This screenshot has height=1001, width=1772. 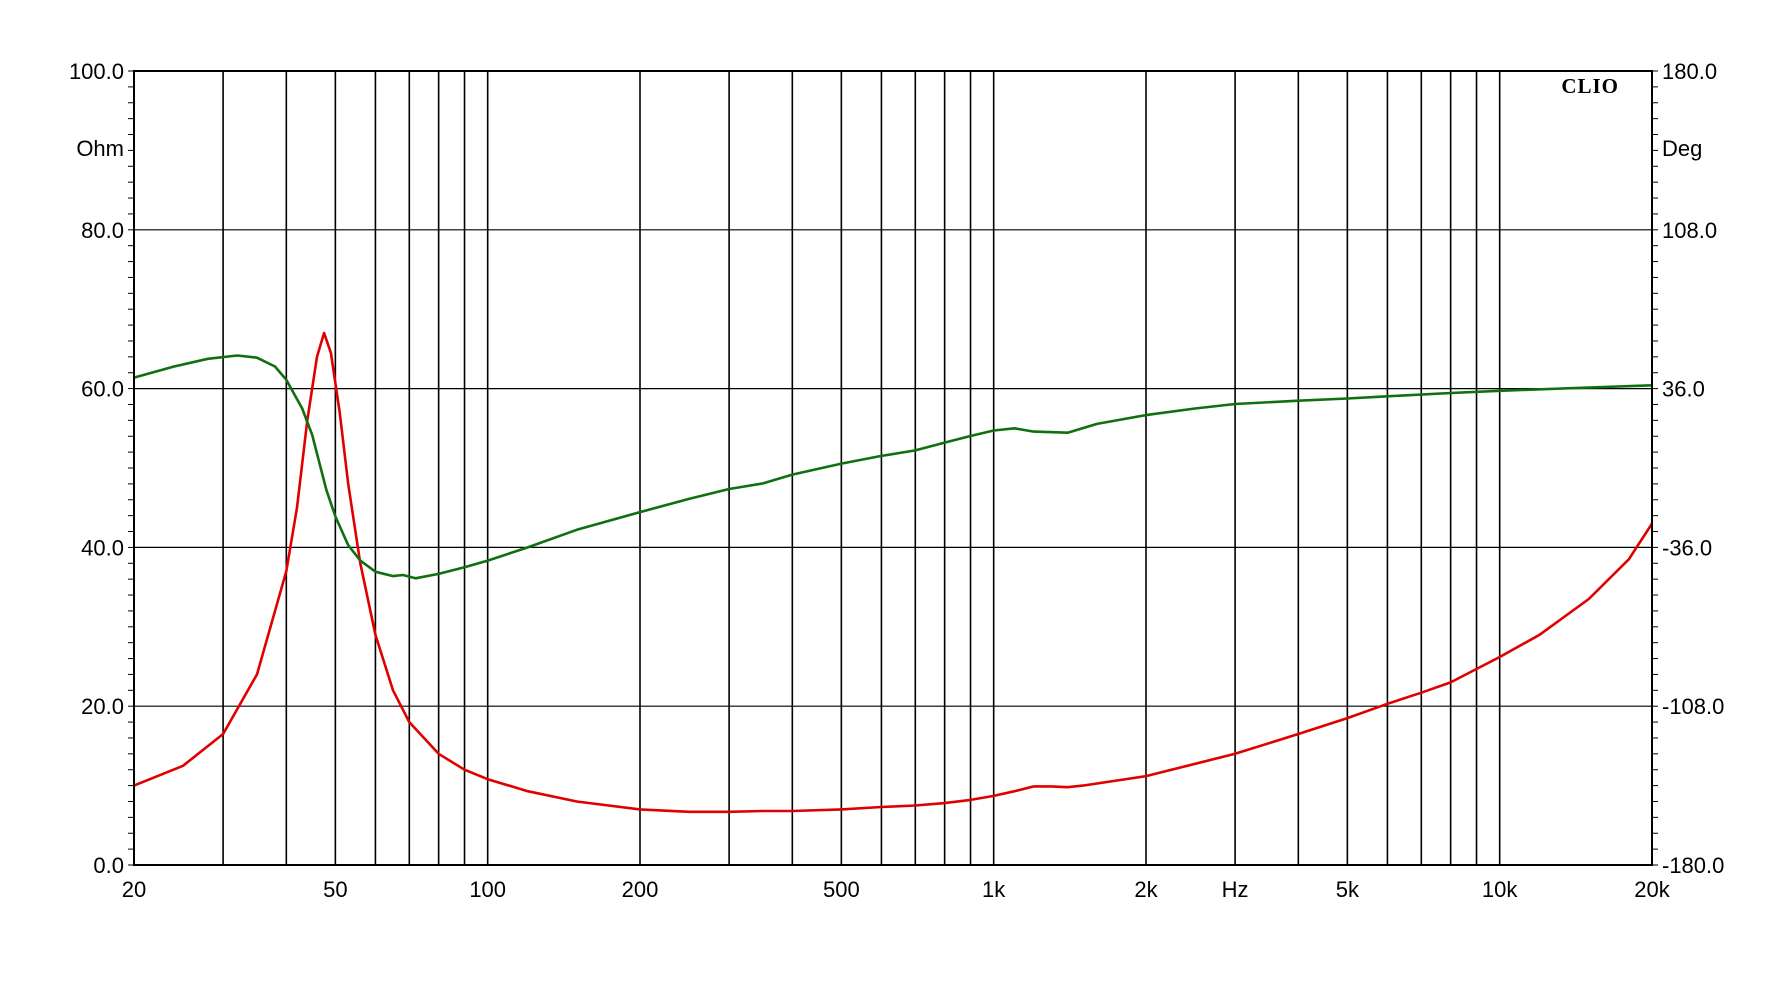 I want to click on y-left-tick-label: 100.0, so click(x=96, y=71).